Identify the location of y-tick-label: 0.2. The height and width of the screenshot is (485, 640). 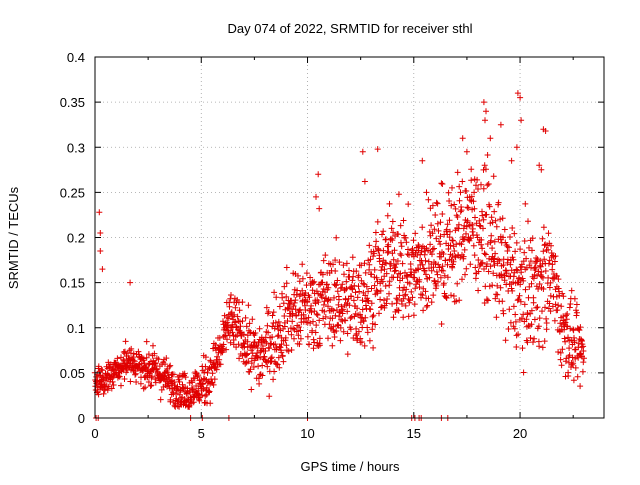
(76, 238).